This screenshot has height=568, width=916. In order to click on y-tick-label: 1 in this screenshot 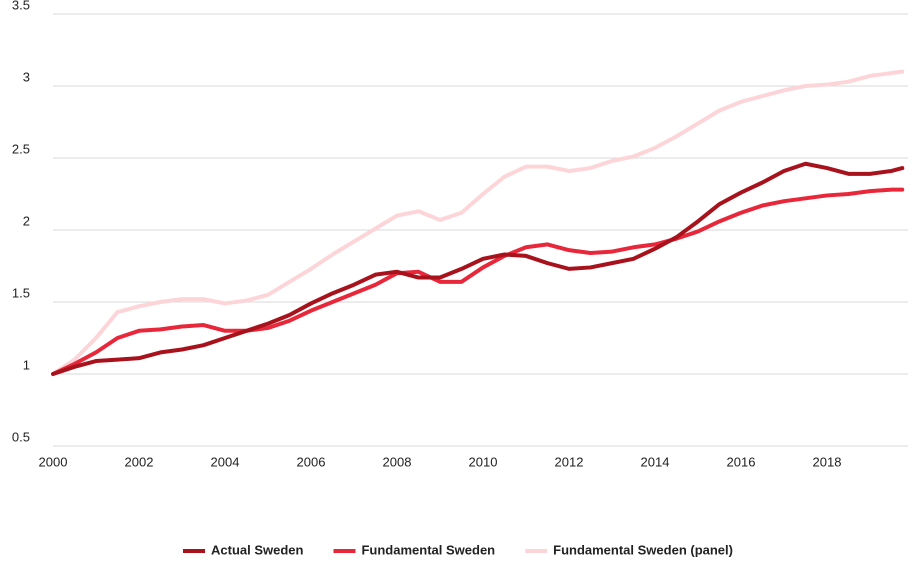, I will do `click(26, 364)`.